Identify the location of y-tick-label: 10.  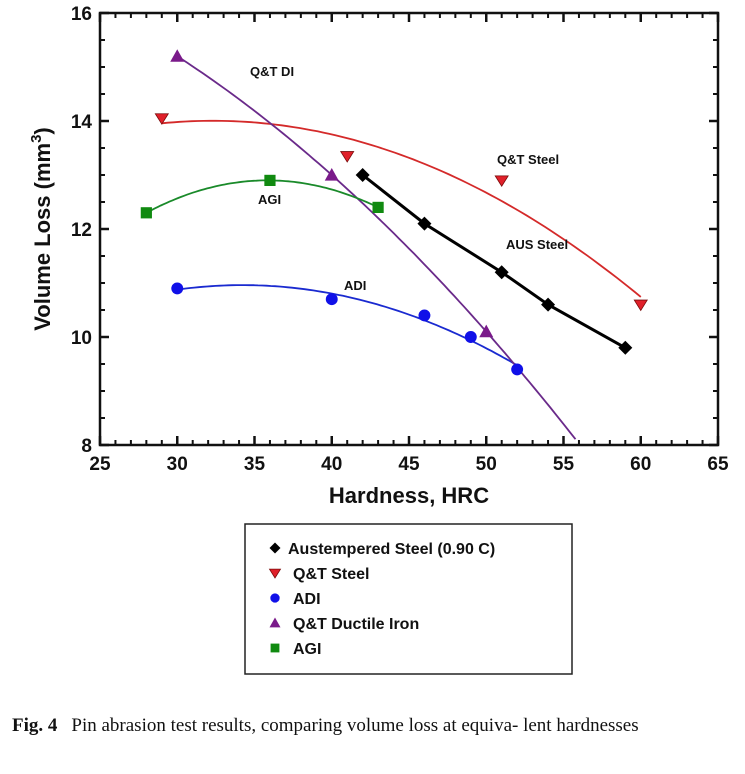
(81, 338).